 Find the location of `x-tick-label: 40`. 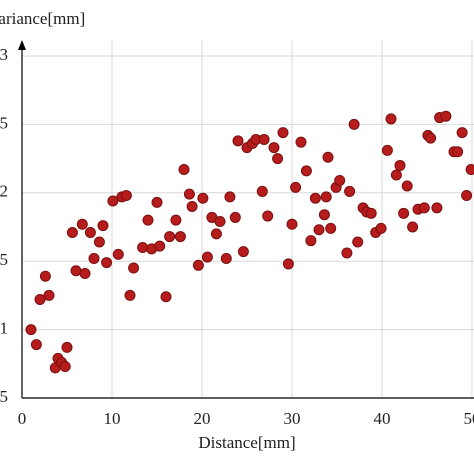

x-tick-label: 40 is located at coordinates (382, 418).